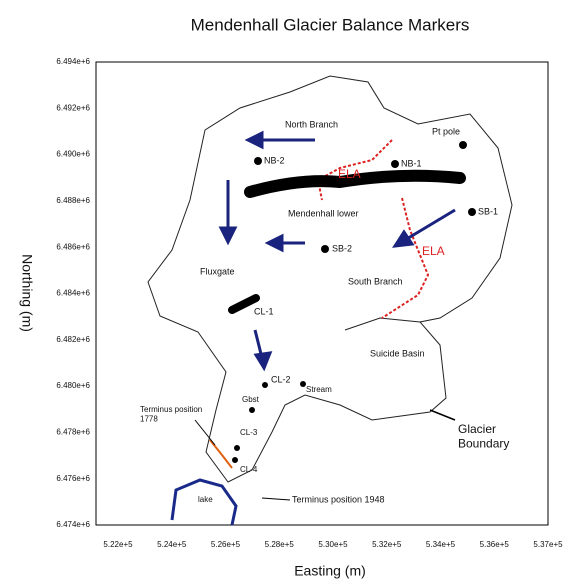 This screenshot has width=569, height=582. Describe the element at coordinates (249, 469) in the screenshot. I see `map-label: CL-4` at that location.